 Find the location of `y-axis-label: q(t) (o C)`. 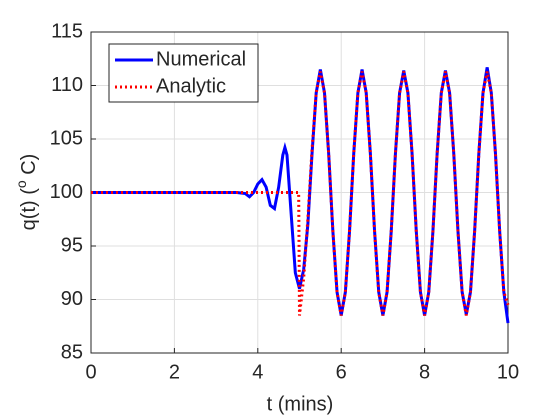

y-axis-label: q(t) (o C) is located at coordinates (27, 192).